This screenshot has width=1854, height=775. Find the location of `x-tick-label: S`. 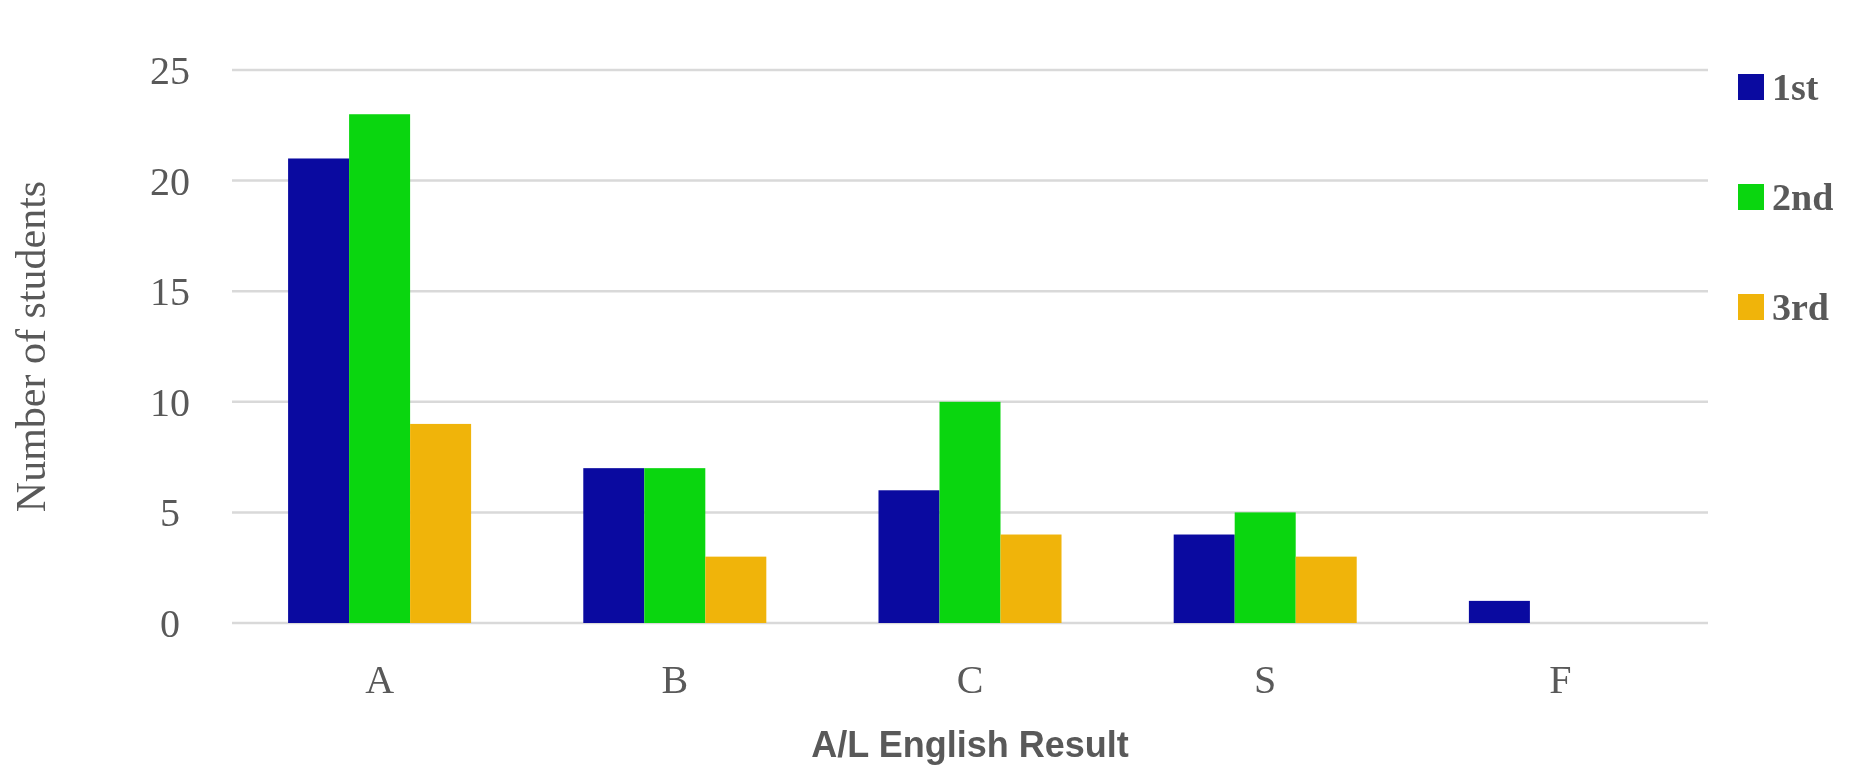

x-tick-label: S is located at coordinates (1265, 679).